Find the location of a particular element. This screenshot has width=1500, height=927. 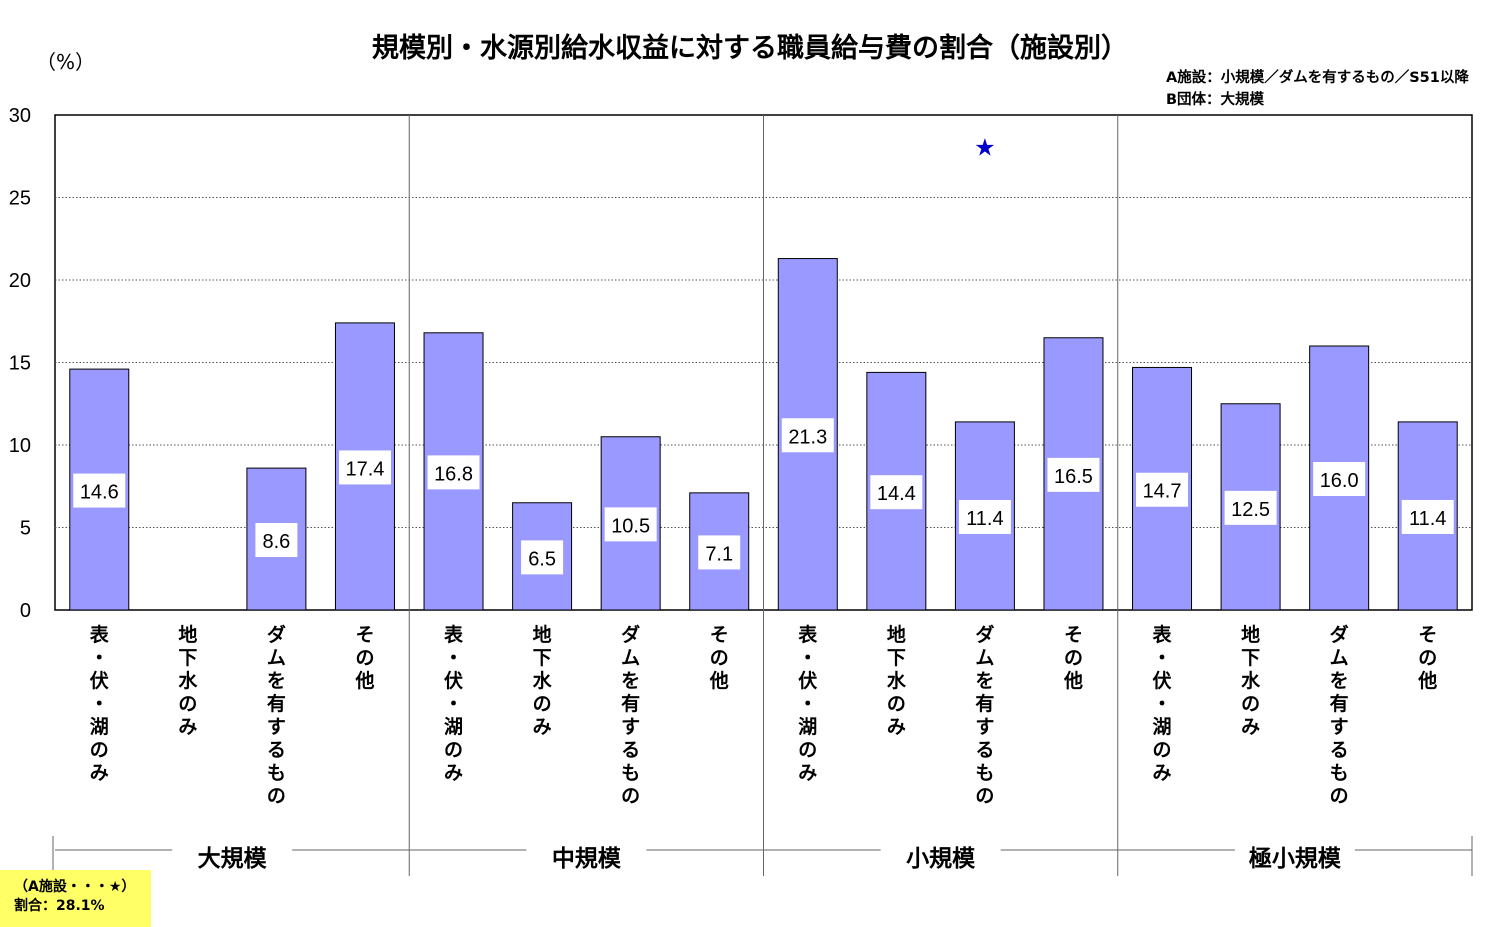

y-tick-label: 5 is located at coordinates (25, 529).